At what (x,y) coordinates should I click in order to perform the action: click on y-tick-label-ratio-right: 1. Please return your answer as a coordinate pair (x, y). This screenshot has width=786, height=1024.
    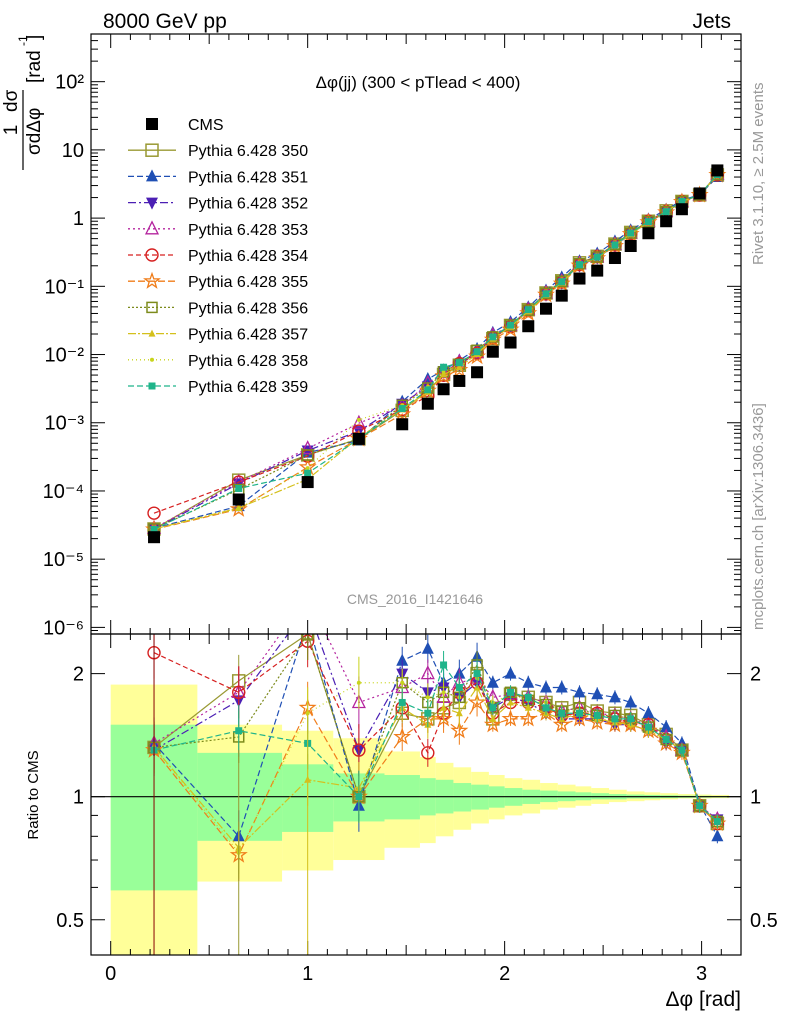
    Looking at the image, I should click on (755, 798).